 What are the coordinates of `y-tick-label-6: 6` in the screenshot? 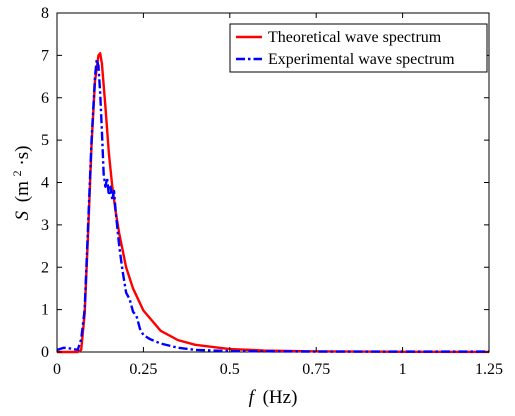 It's located at (45, 98).